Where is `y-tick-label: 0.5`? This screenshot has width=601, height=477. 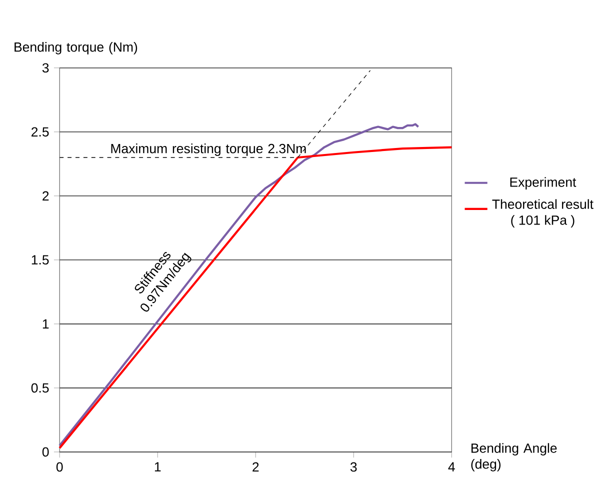 y-tick-label: 0.5 is located at coordinates (40, 388).